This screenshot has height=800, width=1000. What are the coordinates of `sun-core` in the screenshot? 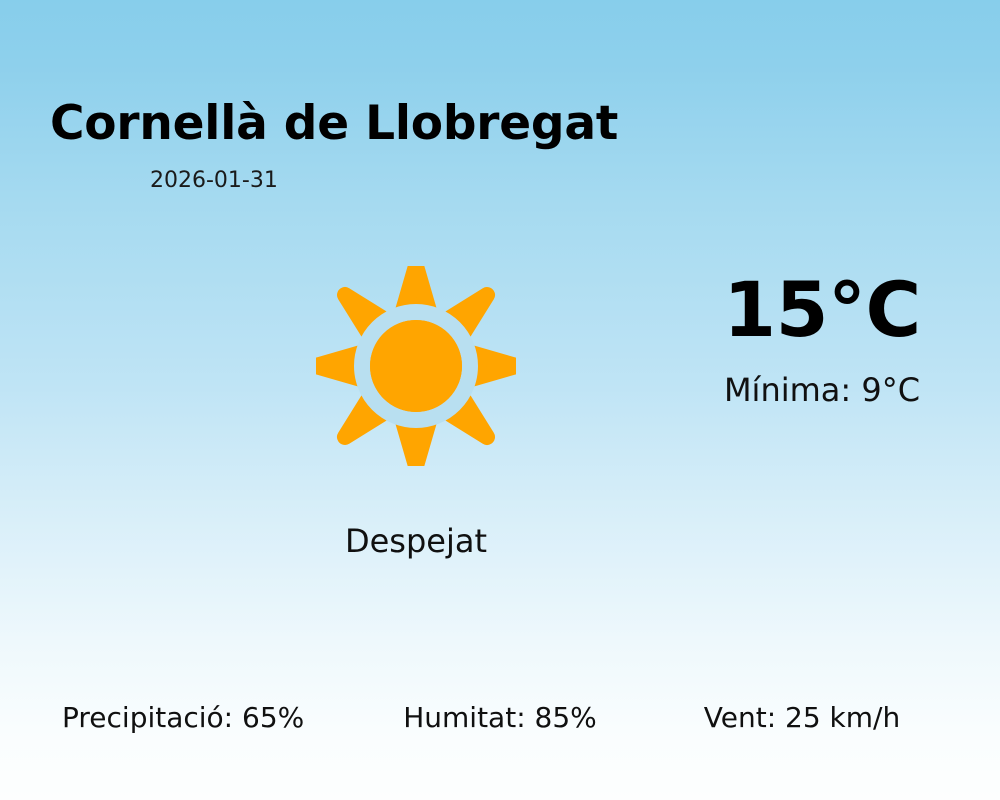 It's located at (416, 366).